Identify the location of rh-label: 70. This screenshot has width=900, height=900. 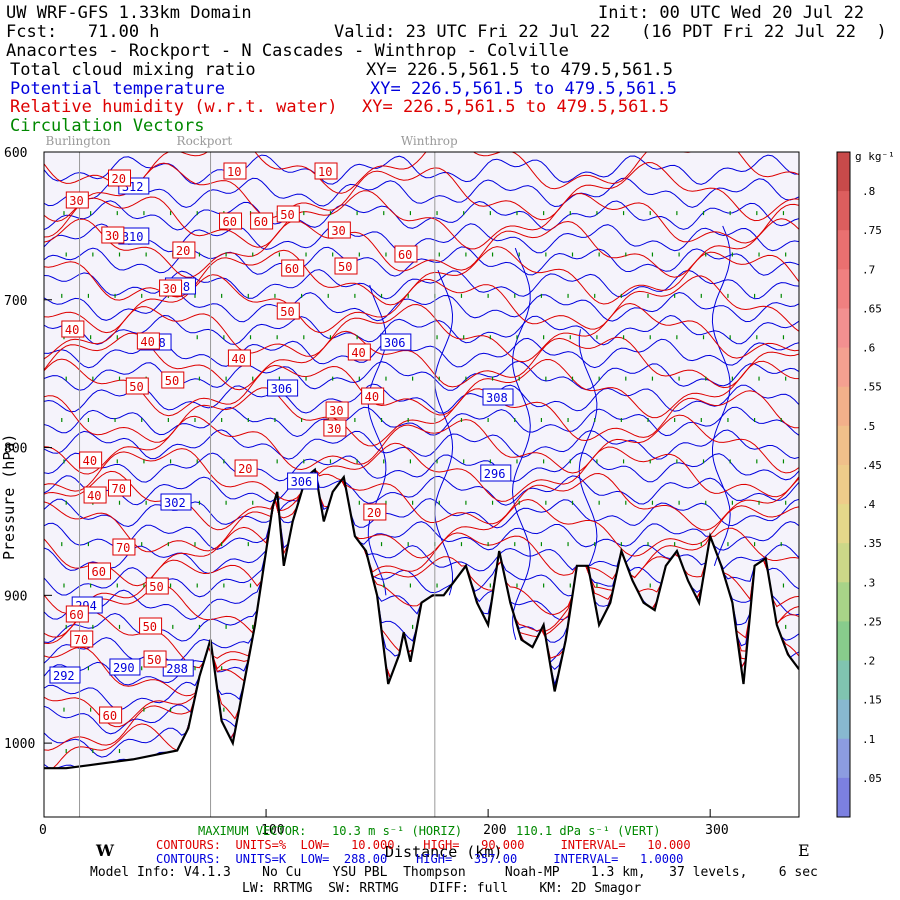
(81, 640).